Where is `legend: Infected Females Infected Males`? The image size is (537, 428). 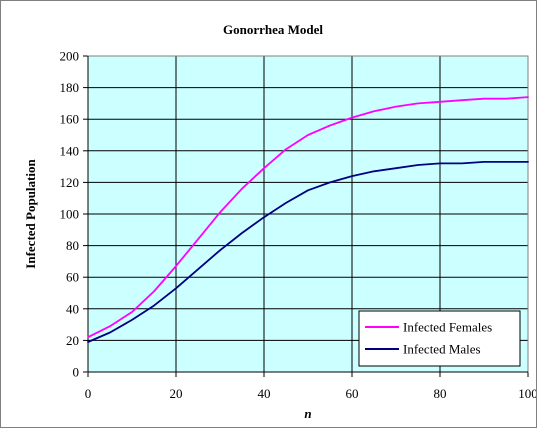 legend: Infected Females Infected Males is located at coordinates (439, 338).